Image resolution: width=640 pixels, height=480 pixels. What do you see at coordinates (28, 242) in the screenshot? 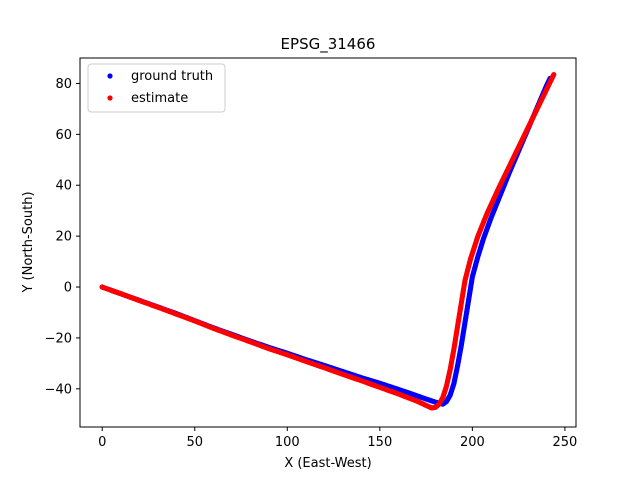
I see `y-axis-label: Y (North-South)` at bounding box center [28, 242].